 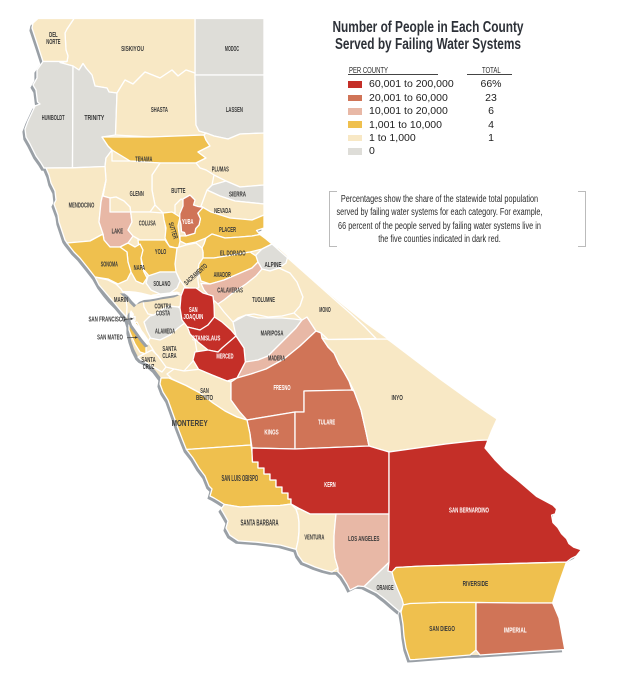 I want to click on svg-text: SONOMA, so click(x=109, y=265).